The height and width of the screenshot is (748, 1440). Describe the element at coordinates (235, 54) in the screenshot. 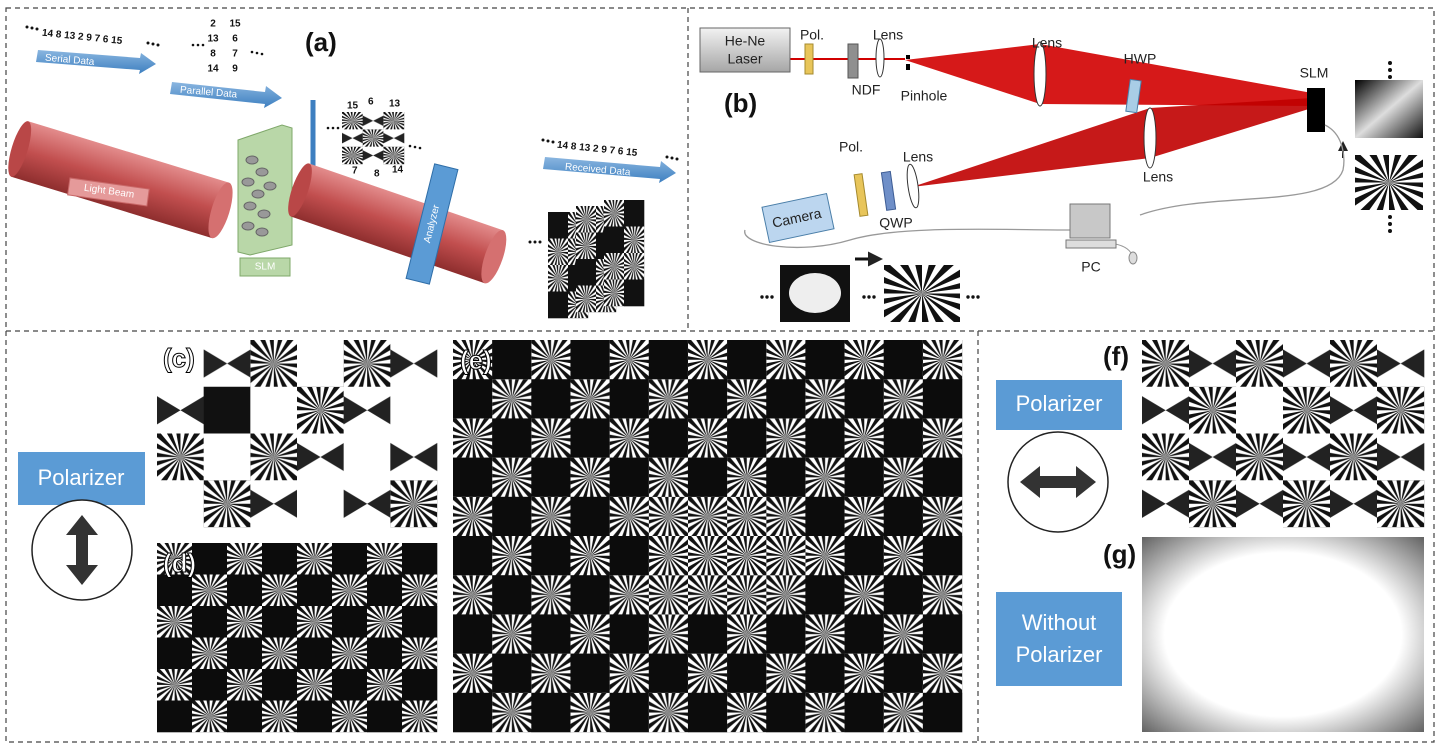

I see `parallel-number: 7` at that location.